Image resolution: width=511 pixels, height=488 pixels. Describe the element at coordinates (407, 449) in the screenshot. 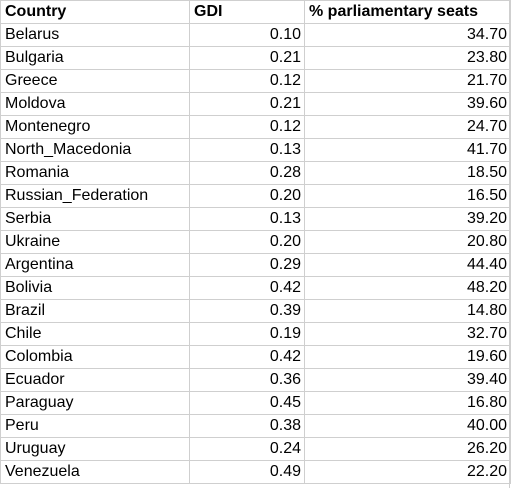

I see `cell-parliamentary-seats: 26.20` at that location.